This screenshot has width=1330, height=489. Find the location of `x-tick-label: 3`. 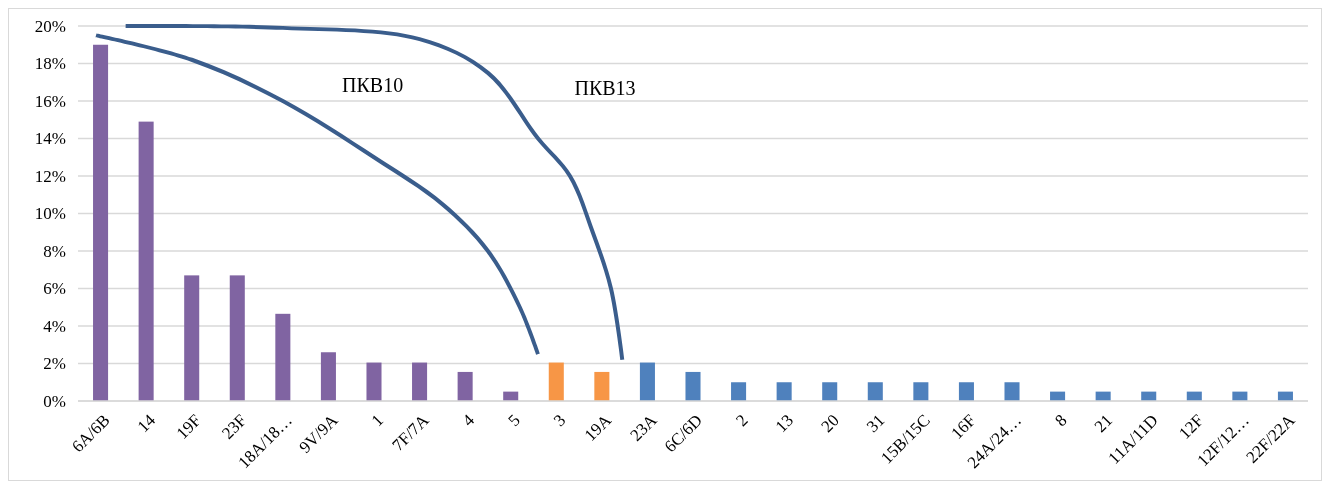

x-tick-label: 3 is located at coordinates (559, 420).